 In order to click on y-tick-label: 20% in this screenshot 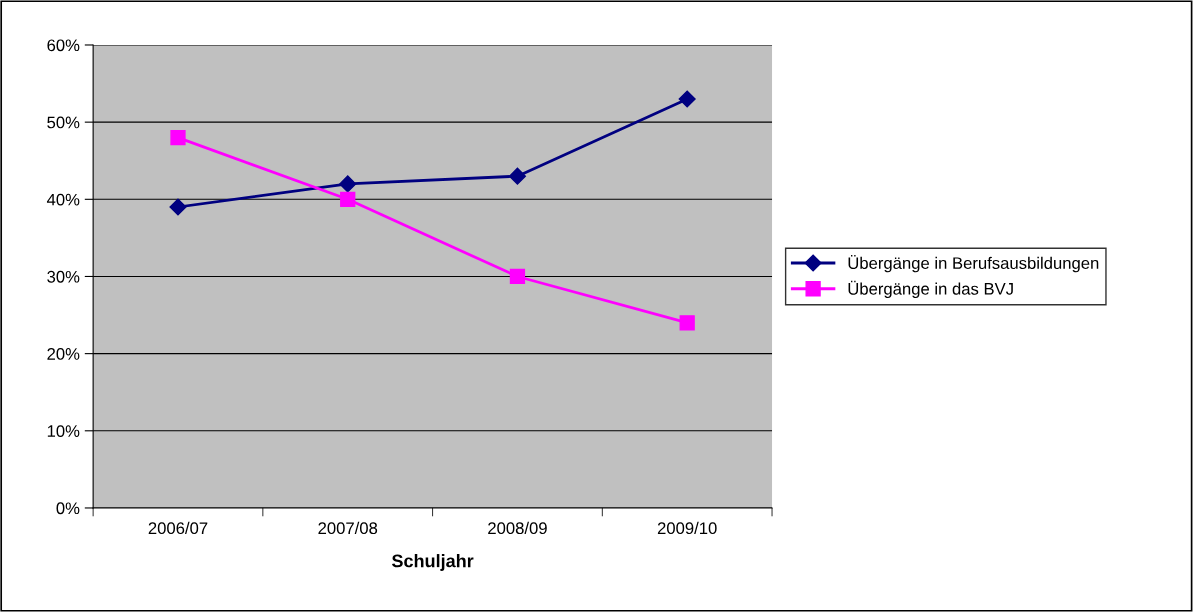, I will do `click(63, 354)`.